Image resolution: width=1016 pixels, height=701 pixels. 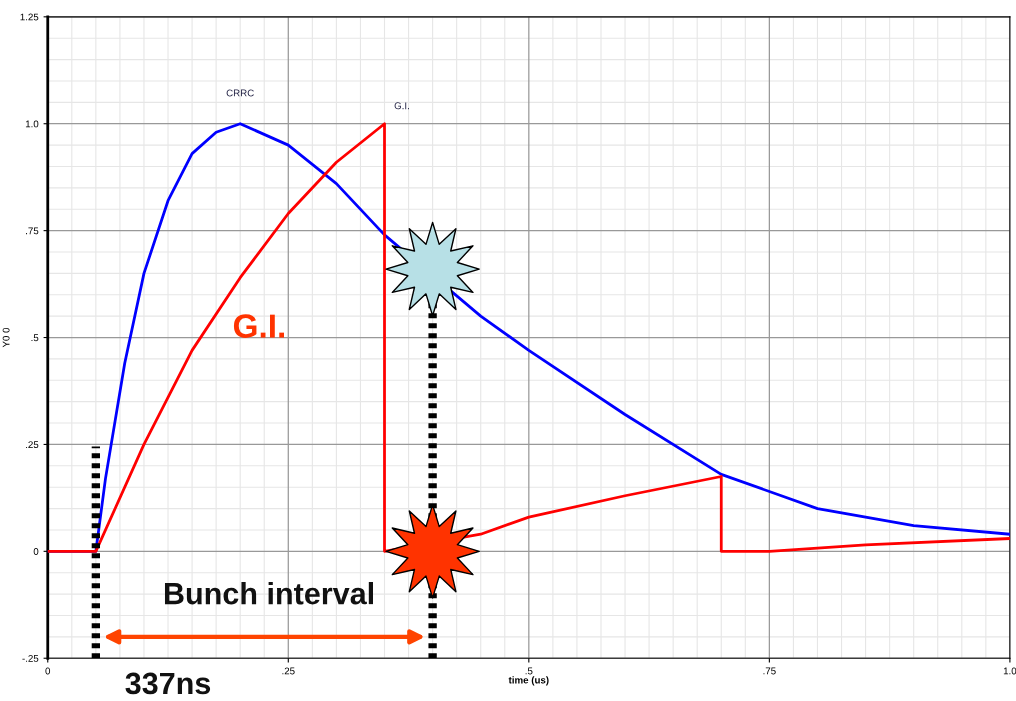 What do you see at coordinates (32, 445) in the screenshot?
I see `y-tick-label: .25` at bounding box center [32, 445].